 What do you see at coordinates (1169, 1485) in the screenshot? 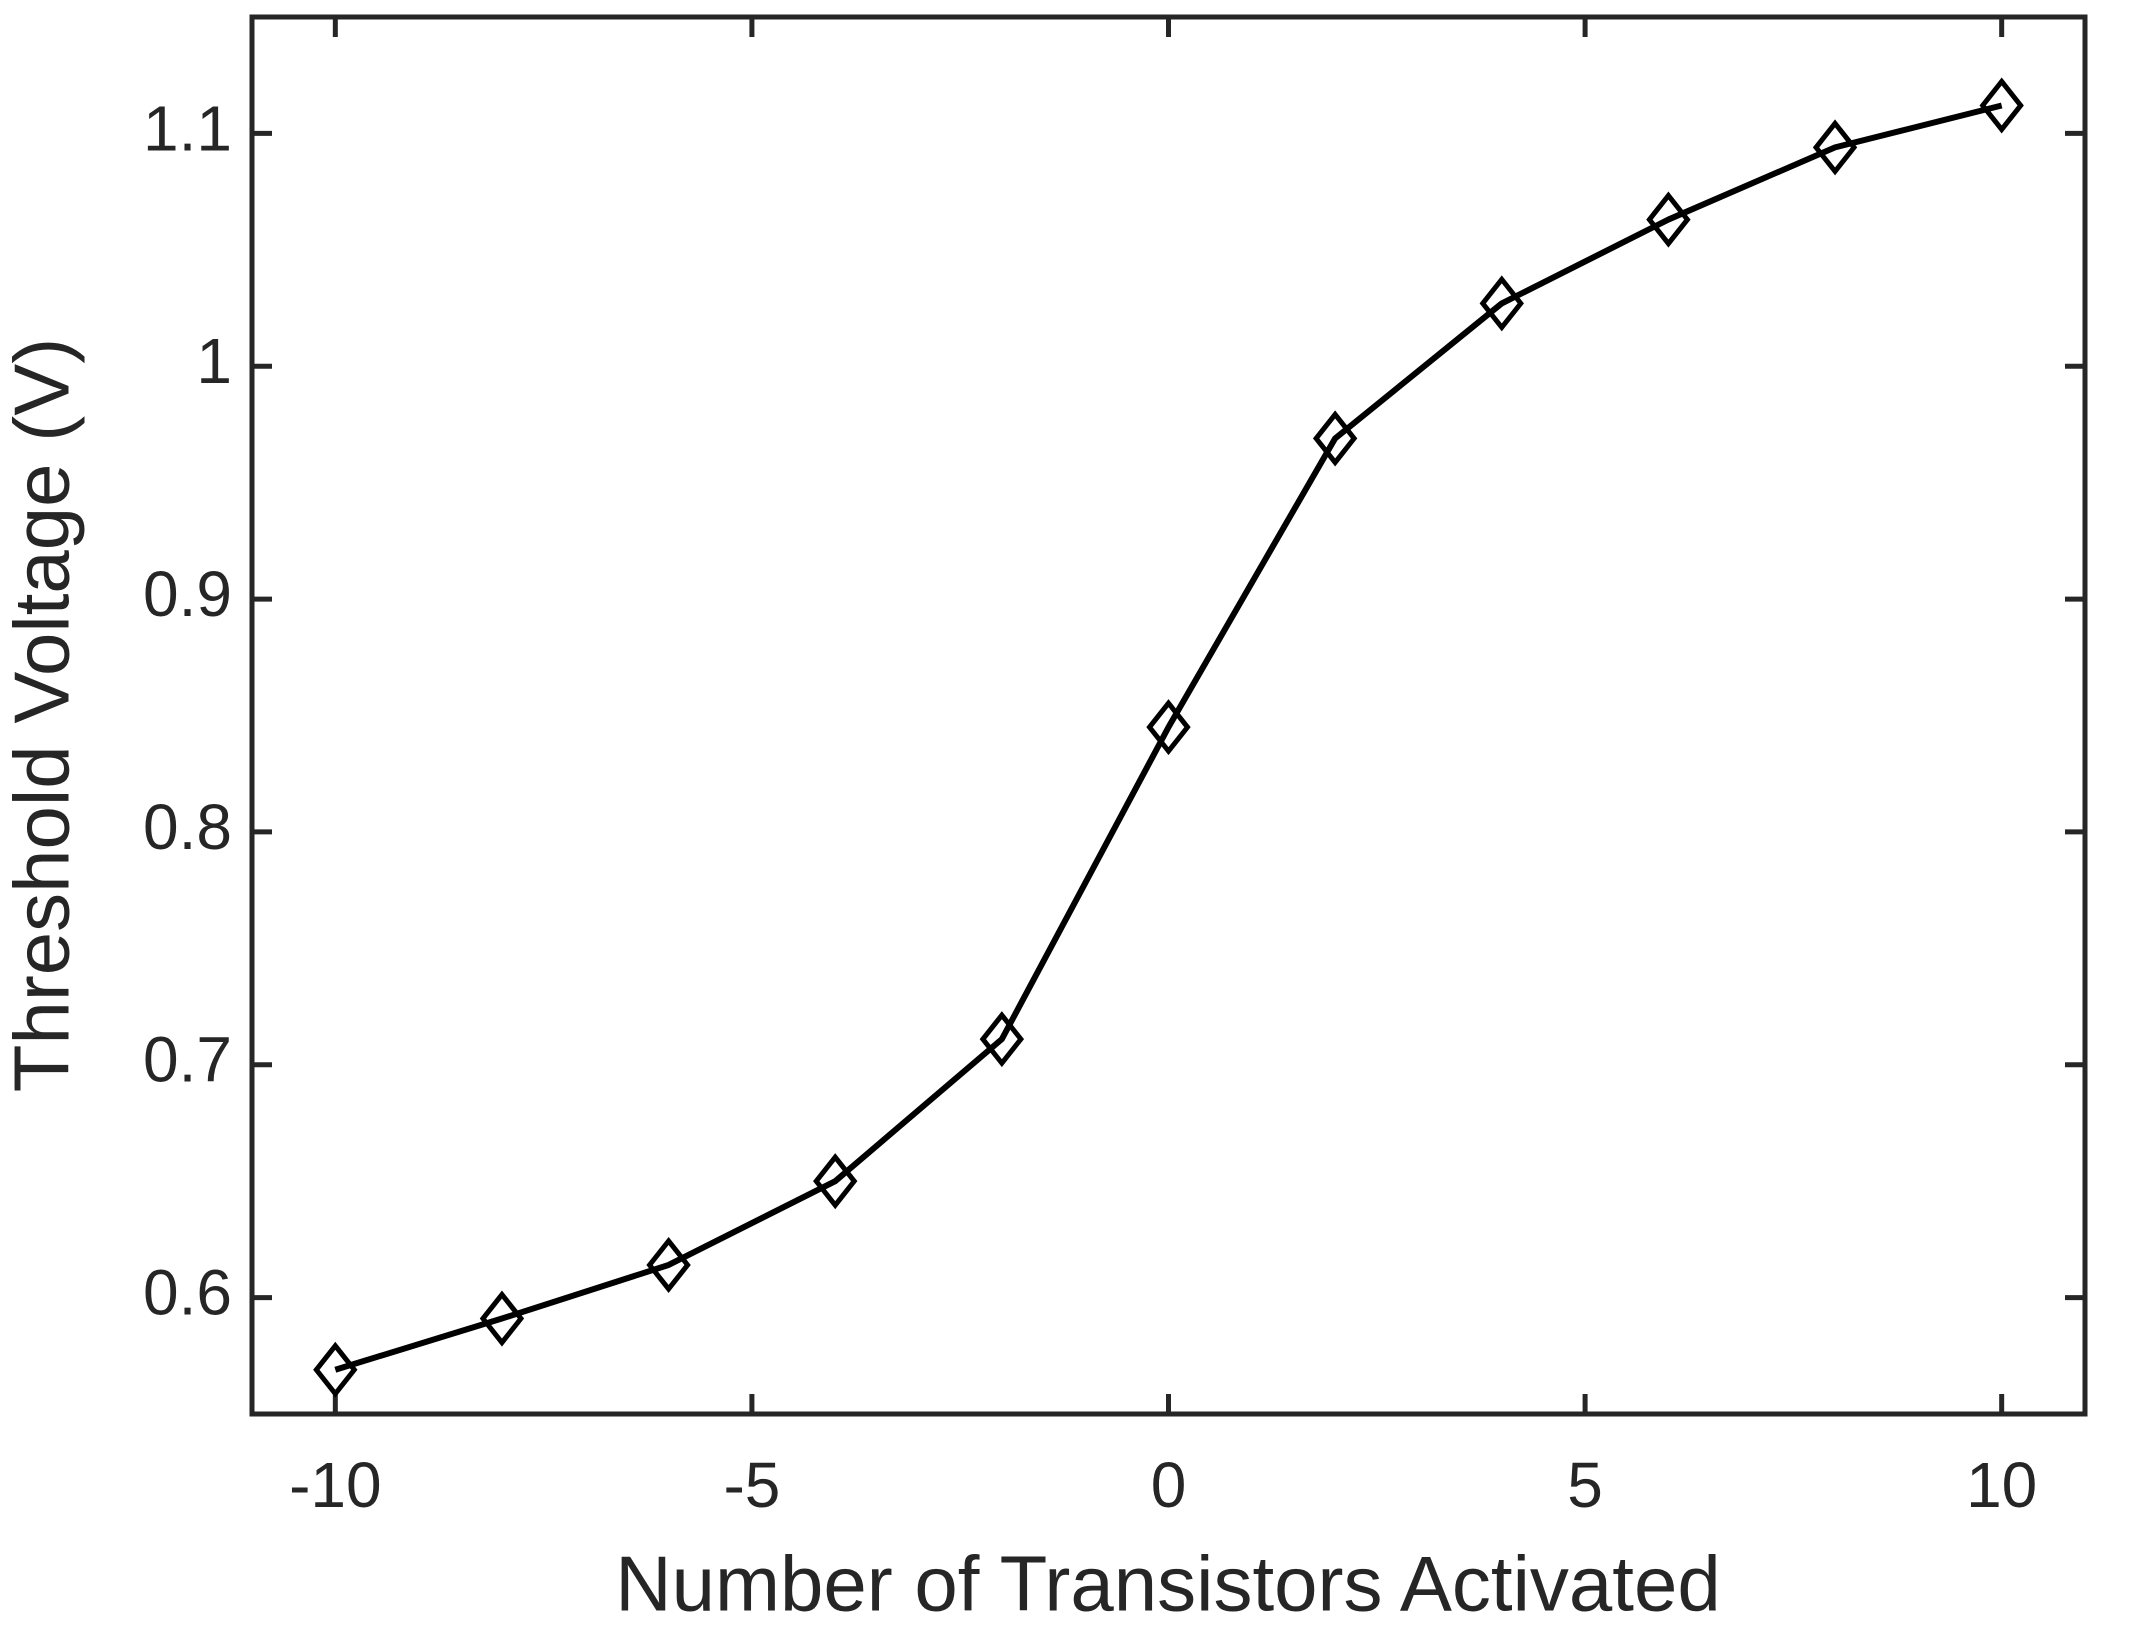
I see `x-tick-label: 0` at bounding box center [1169, 1485].